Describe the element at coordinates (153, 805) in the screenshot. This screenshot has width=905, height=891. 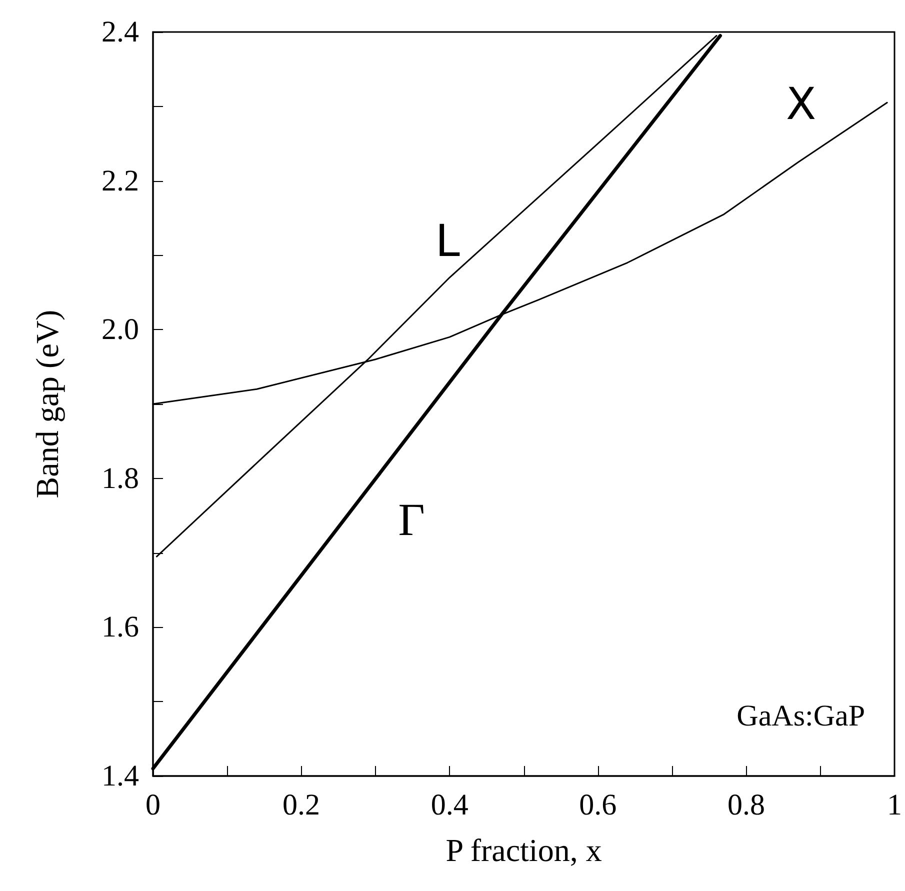
I see `x-tick-label: 0` at that location.